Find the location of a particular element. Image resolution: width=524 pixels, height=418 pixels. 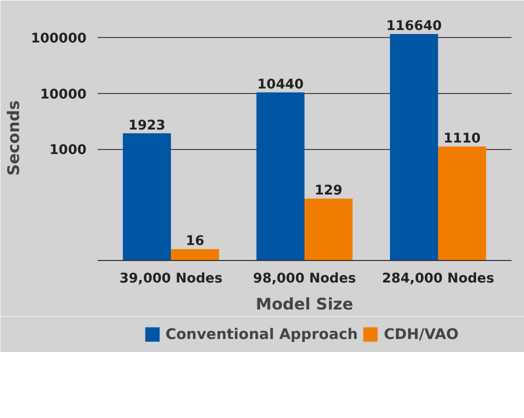

x-tick-label: 98,000 Nodes is located at coordinates (304, 279).